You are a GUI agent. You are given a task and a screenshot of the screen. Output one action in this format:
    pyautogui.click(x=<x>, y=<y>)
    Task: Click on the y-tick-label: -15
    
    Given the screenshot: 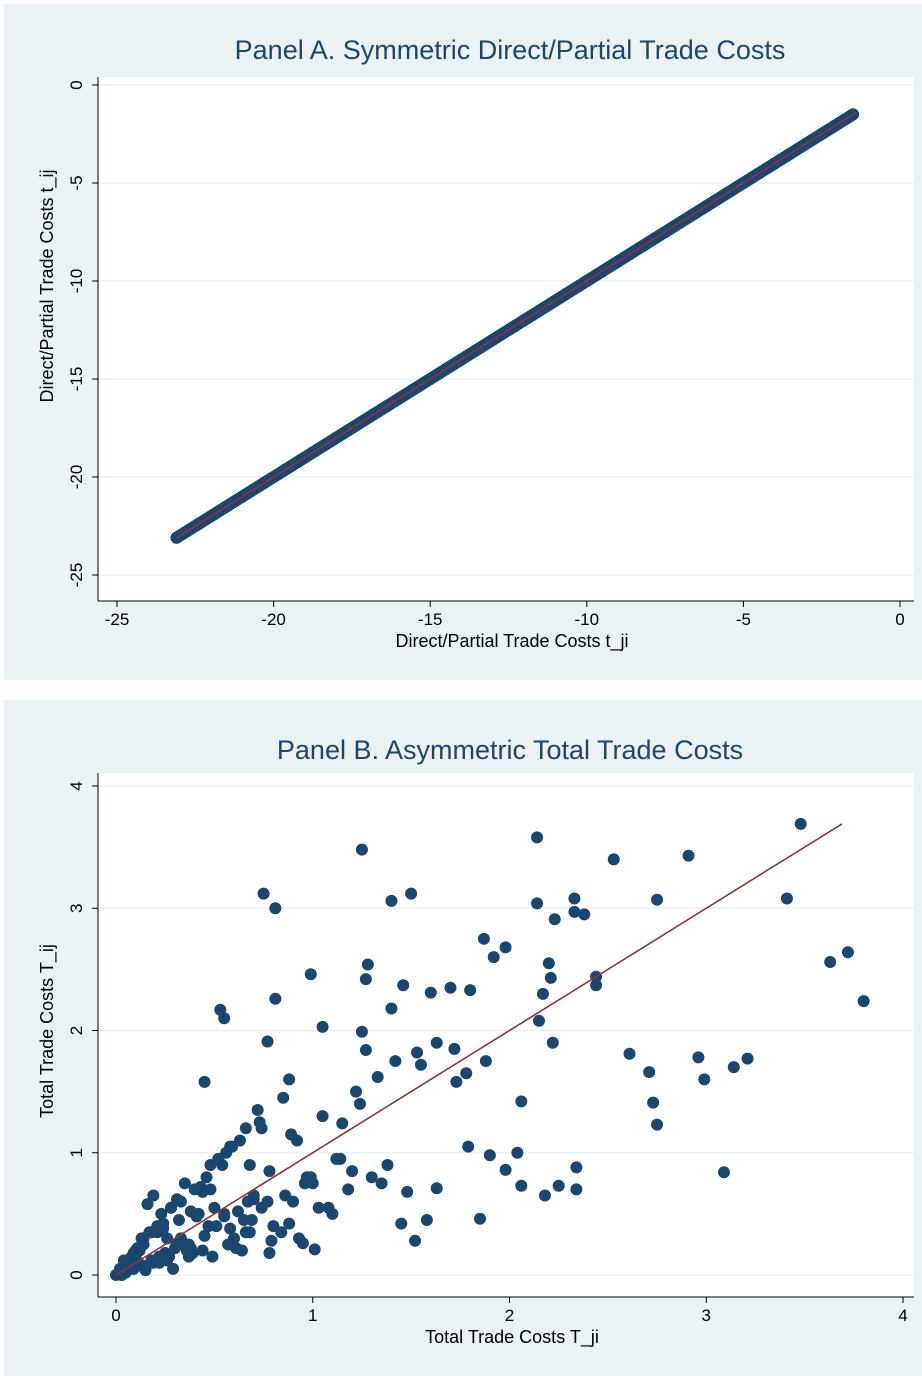 What is the action you would take?
    pyautogui.click(x=76, y=379)
    